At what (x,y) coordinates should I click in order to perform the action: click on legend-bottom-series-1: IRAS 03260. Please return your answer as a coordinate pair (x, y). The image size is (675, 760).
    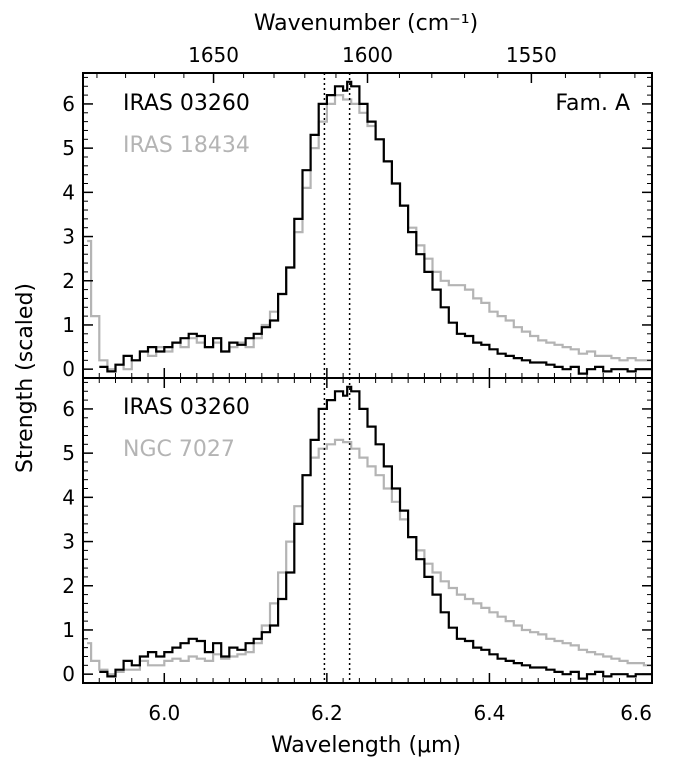
    Looking at the image, I should click on (186, 407).